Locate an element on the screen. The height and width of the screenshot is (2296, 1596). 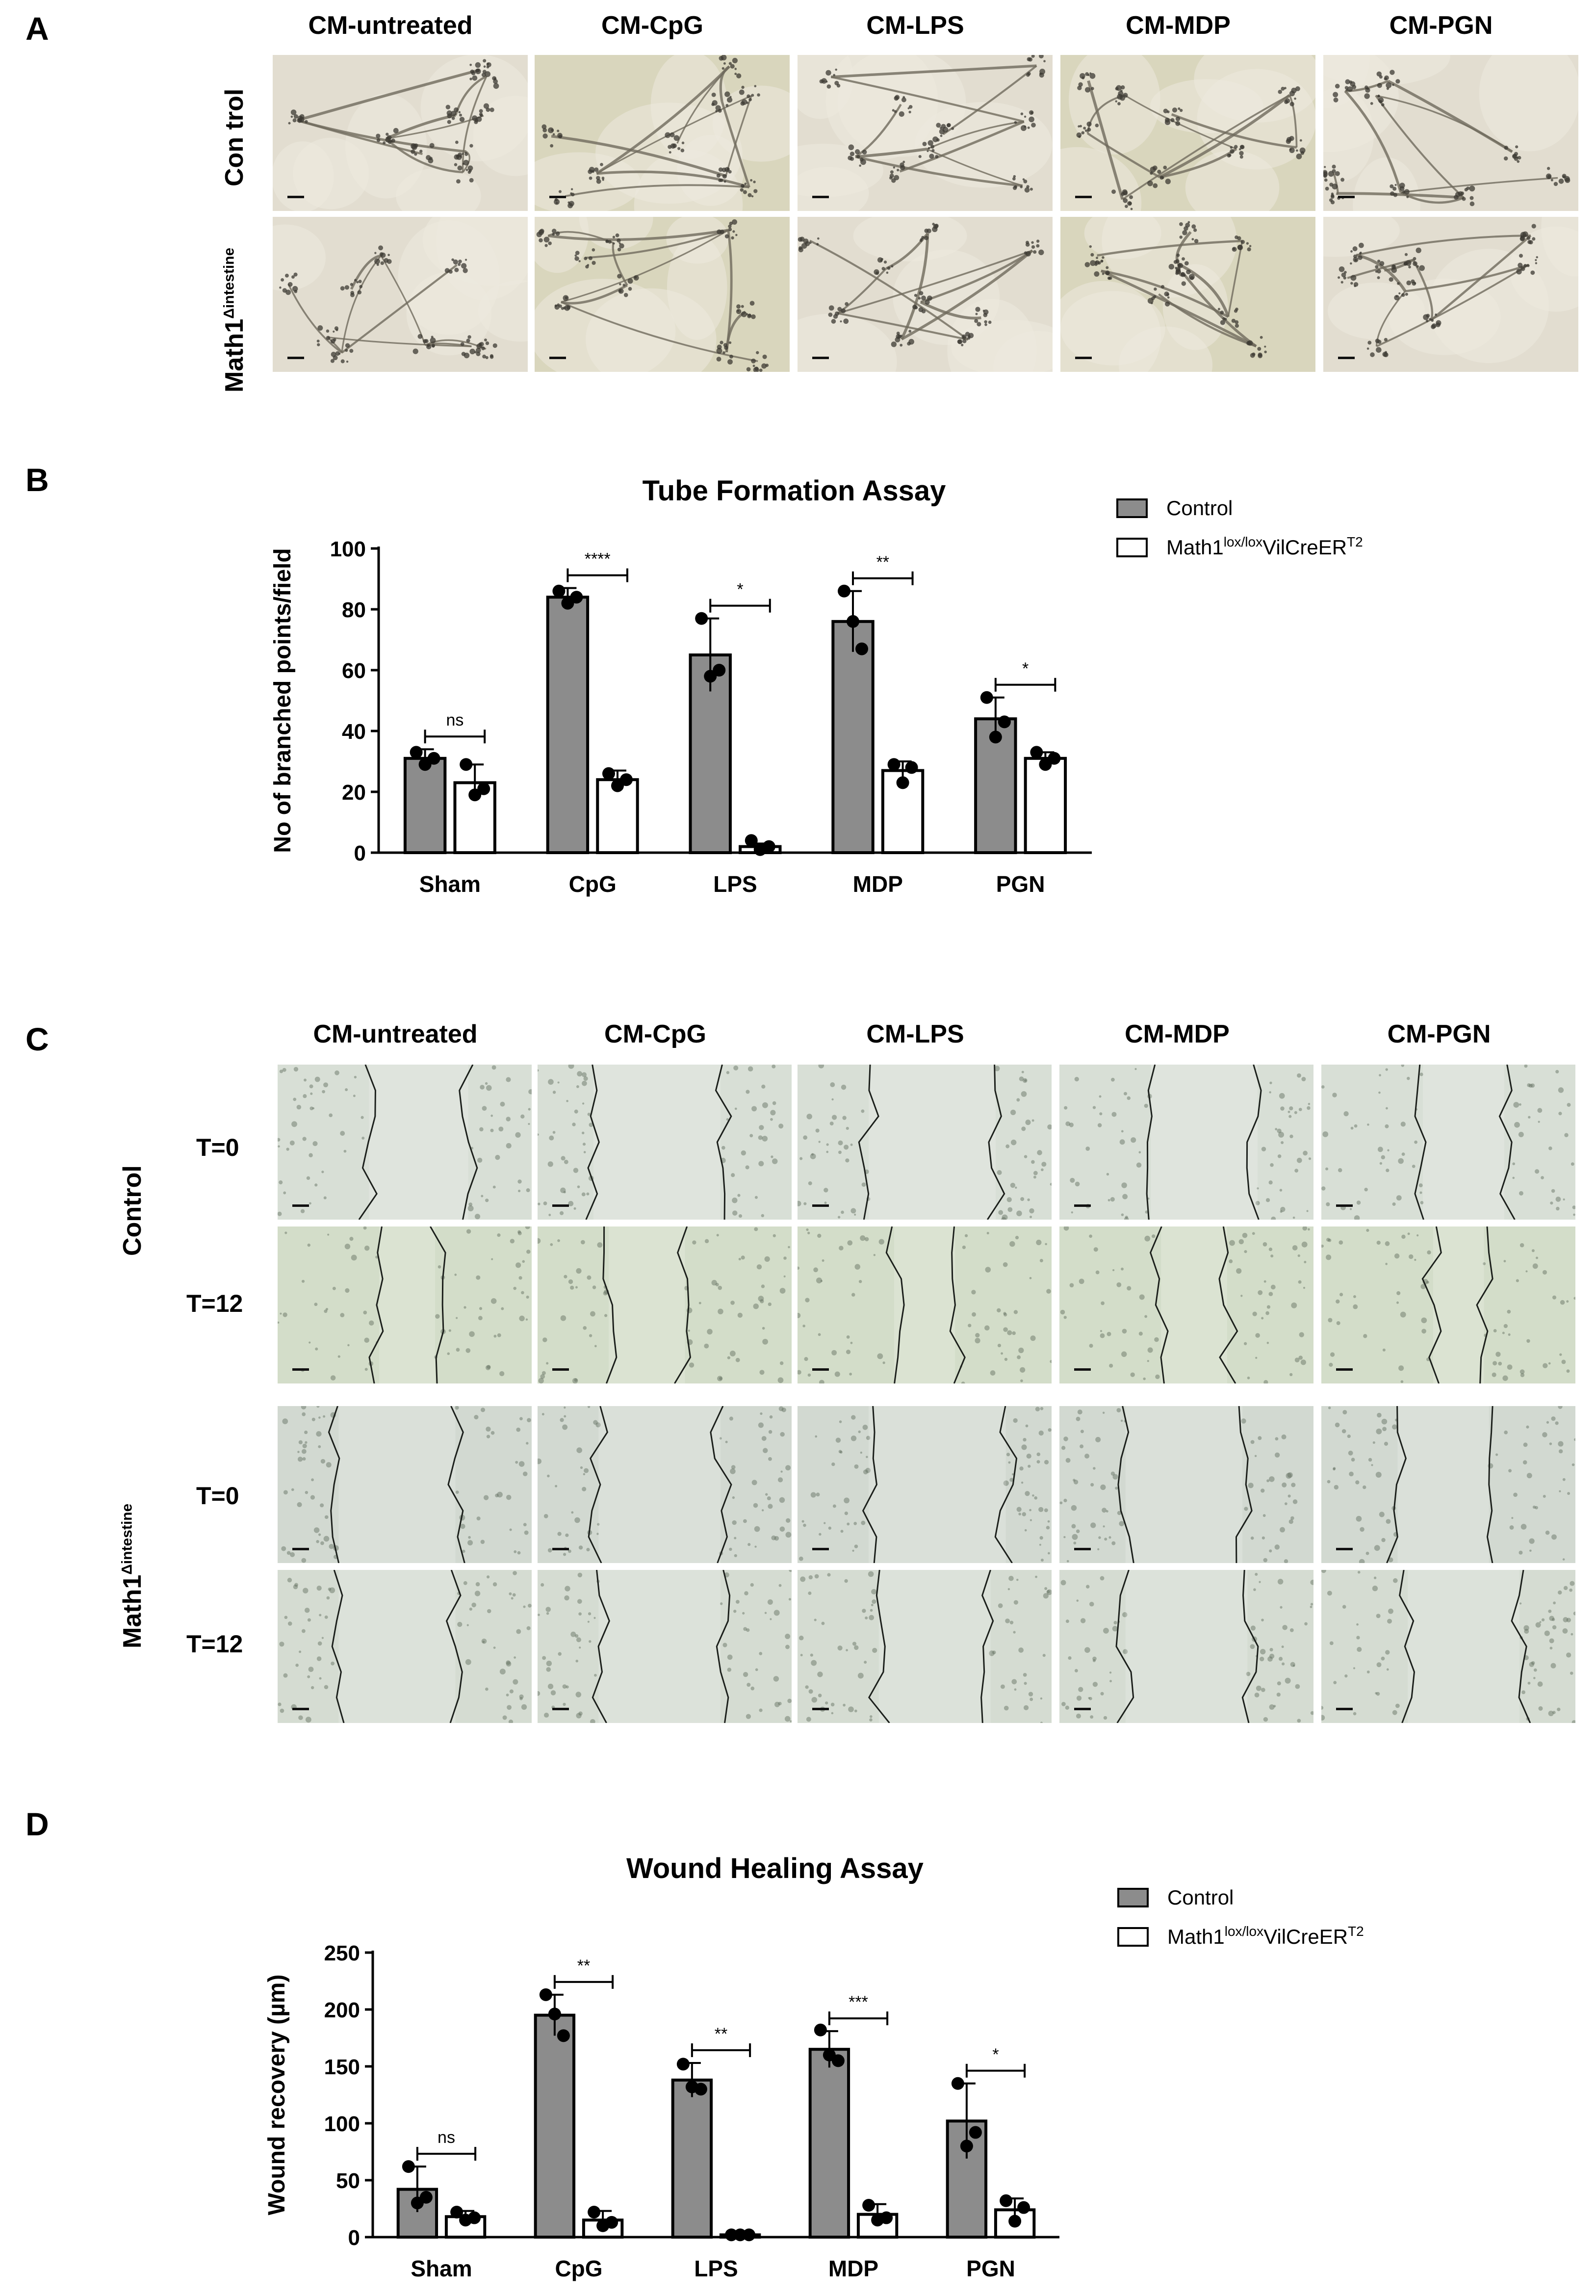
panel-c-column-header: CM-CpG is located at coordinates (655, 1034).